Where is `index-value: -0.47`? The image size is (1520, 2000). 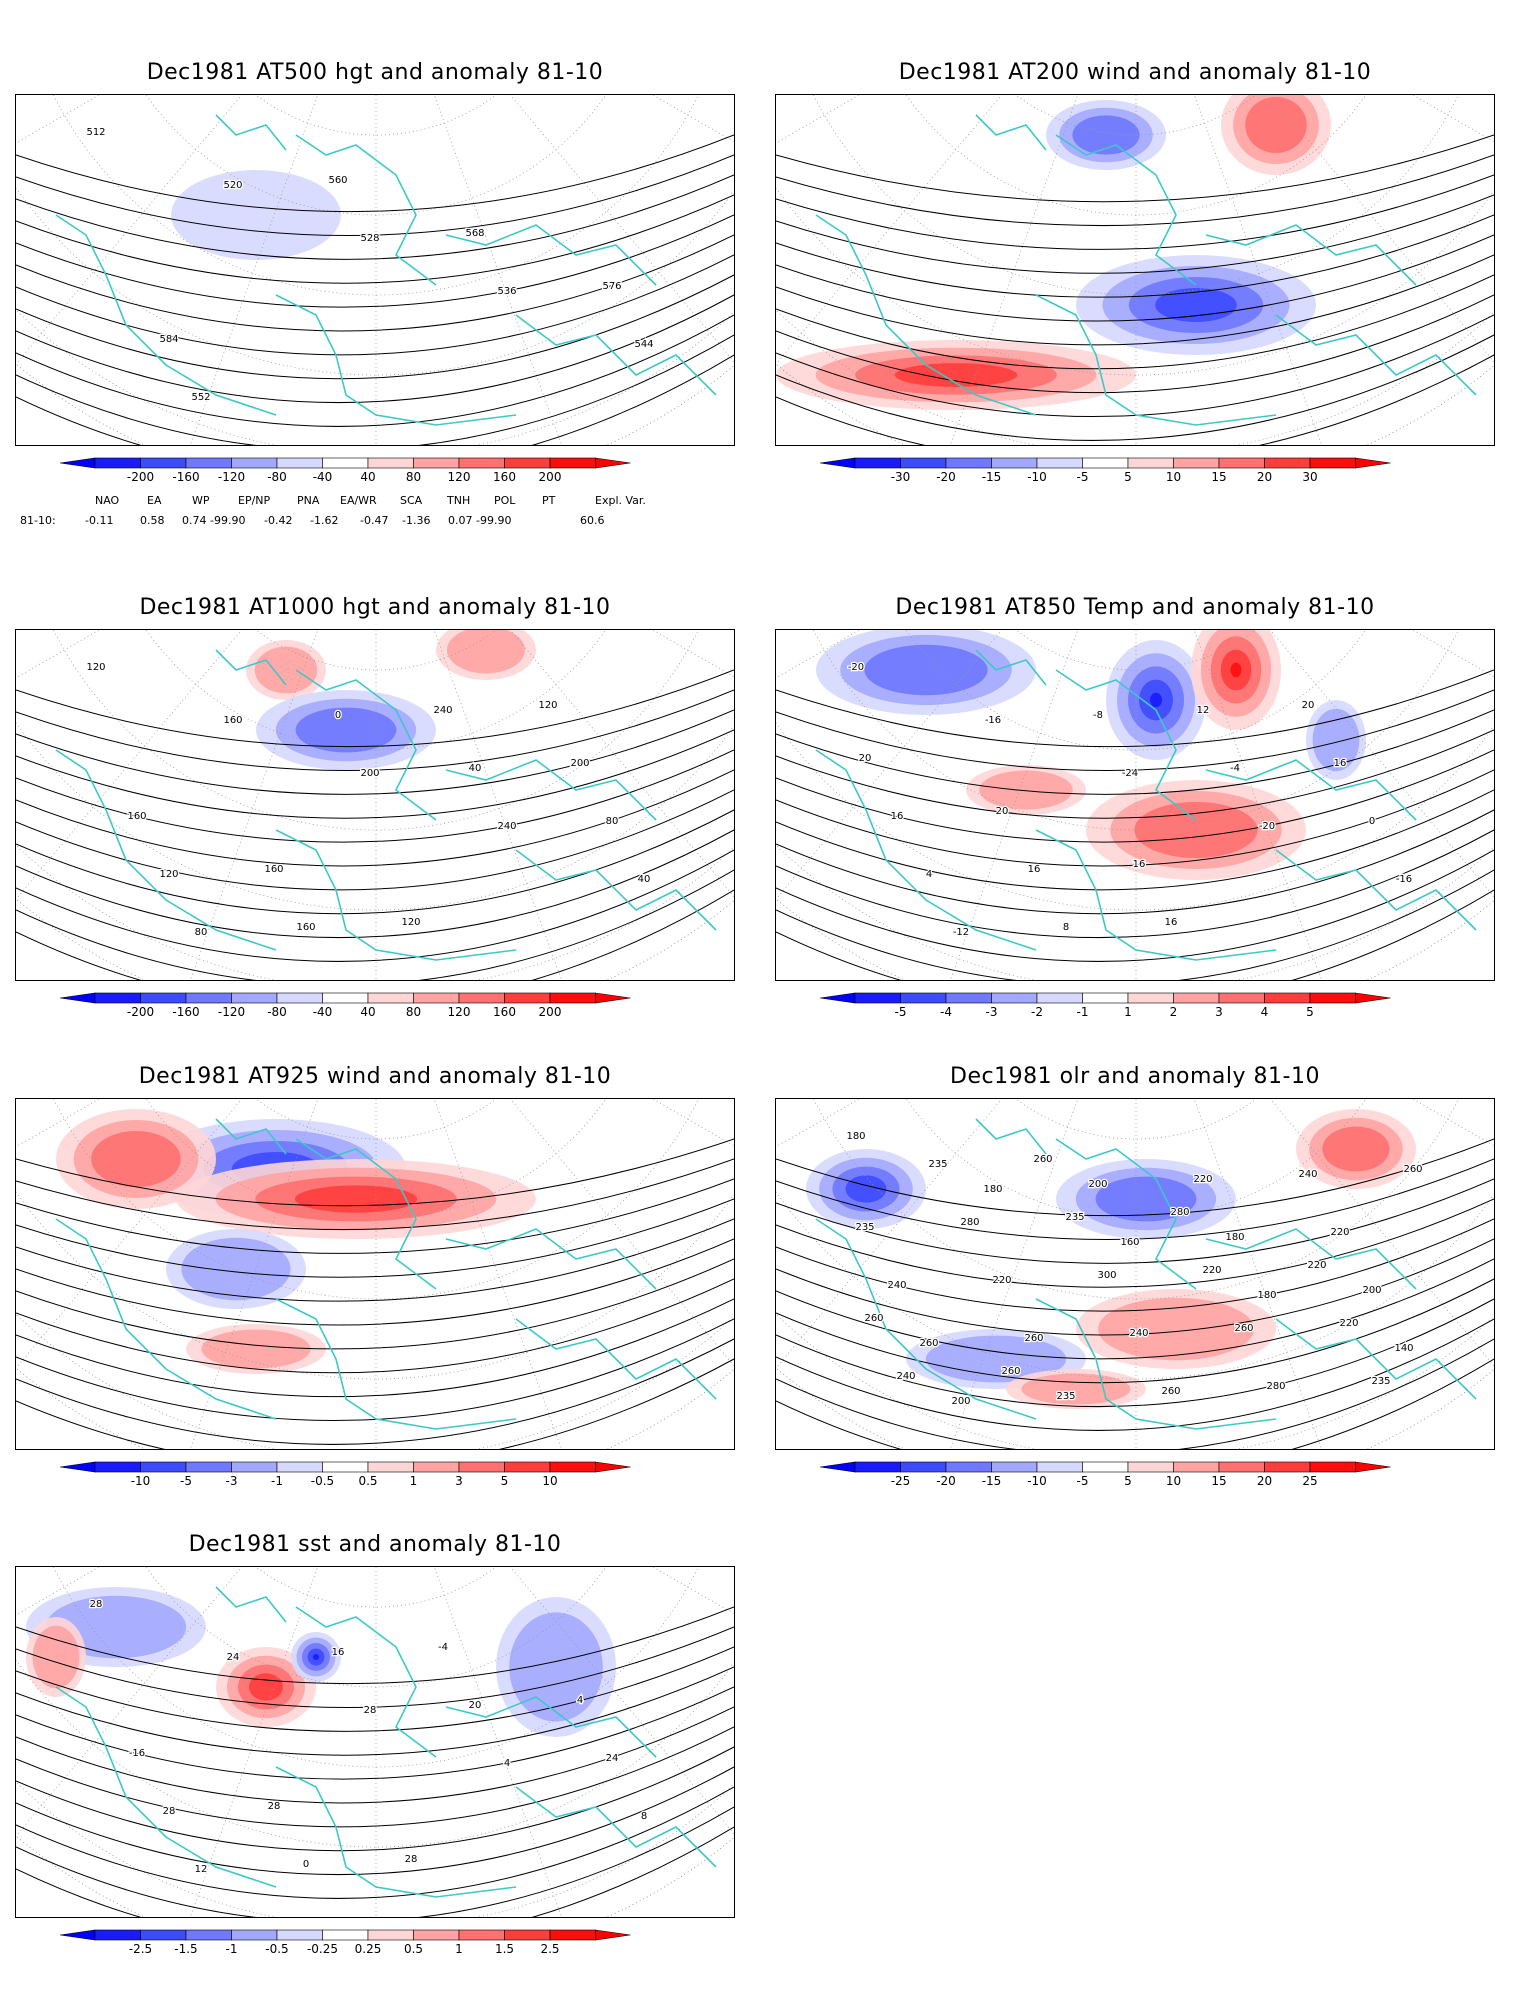
index-value: -0.47 is located at coordinates (374, 520).